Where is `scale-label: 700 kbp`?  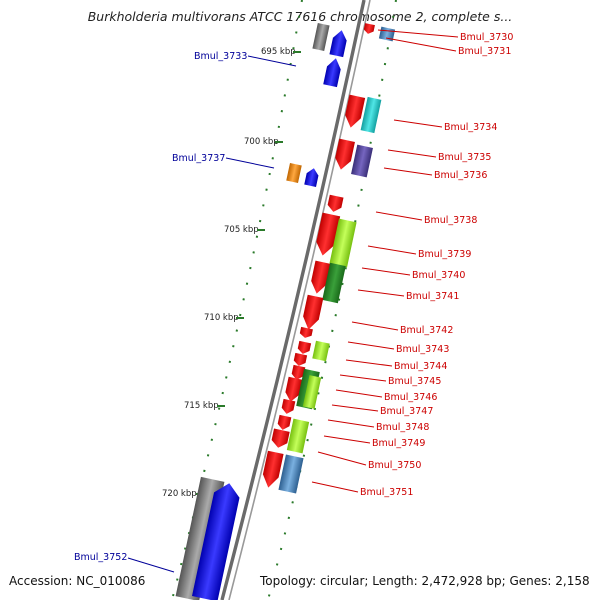 scale-label: 700 kbp is located at coordinates (261, 142).